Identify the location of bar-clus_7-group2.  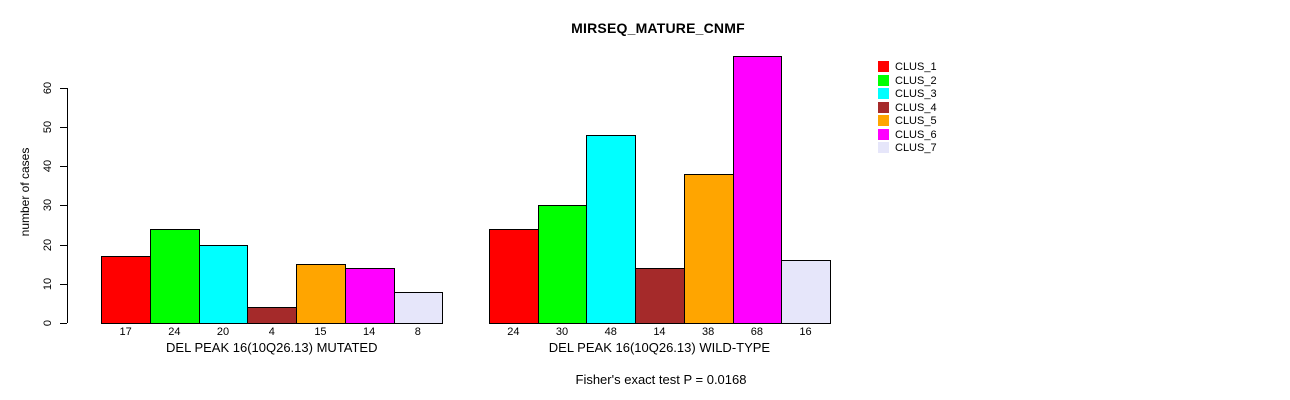
(806, 292).